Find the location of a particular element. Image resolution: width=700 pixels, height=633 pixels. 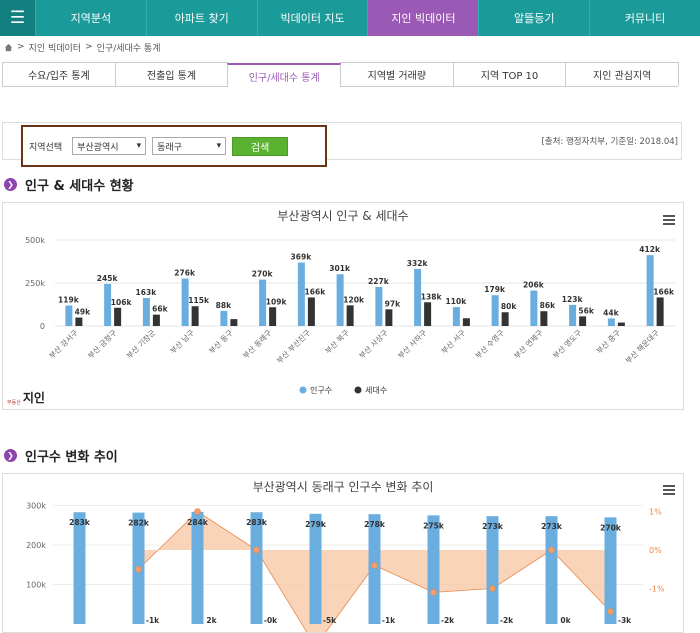

population-data-label: 206k is located at coordinates (534, 285).